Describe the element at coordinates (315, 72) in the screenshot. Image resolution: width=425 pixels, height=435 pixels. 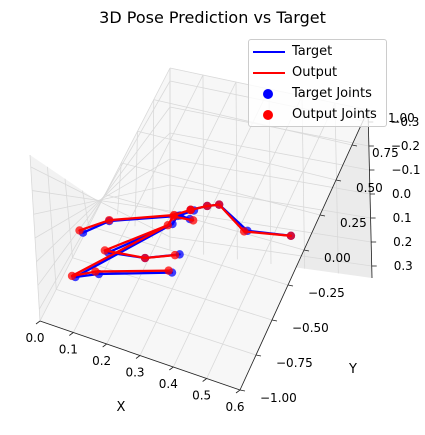
I see `legend-label-output: Output` at that location.